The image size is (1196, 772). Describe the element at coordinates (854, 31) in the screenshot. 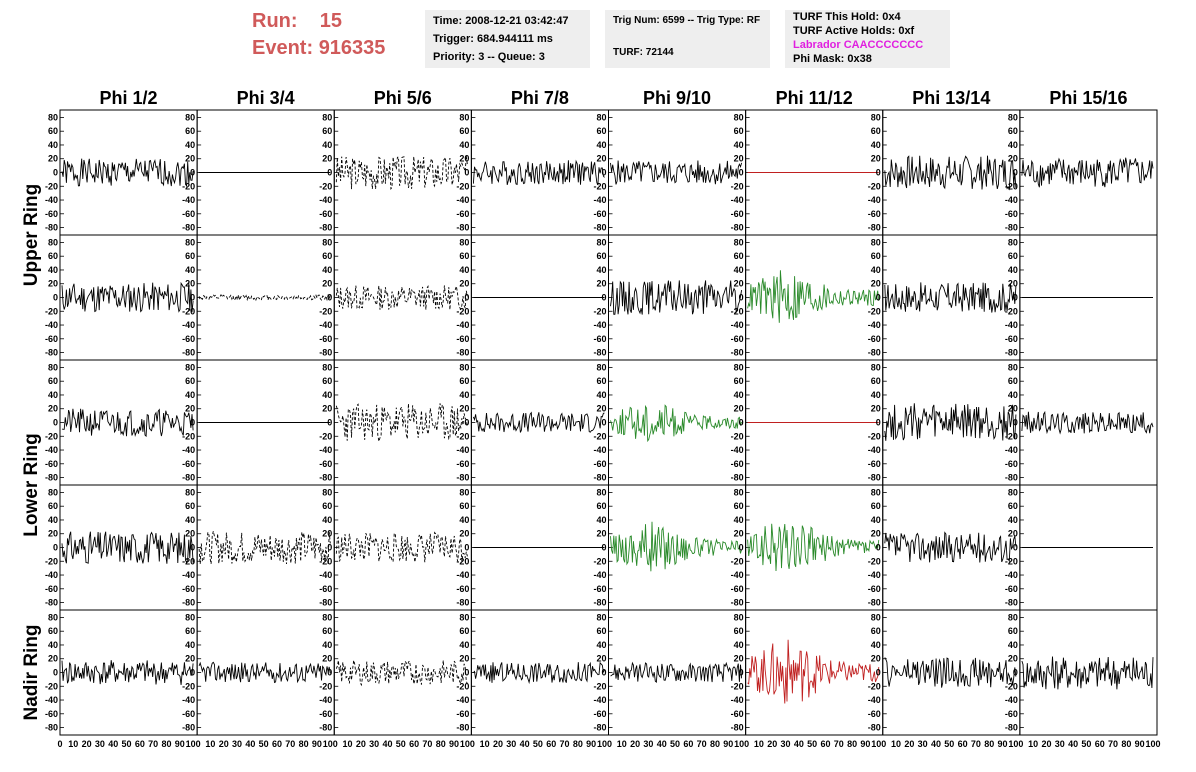

I see `turf-active-text: TURF Active Holds: 0xf` at that location.